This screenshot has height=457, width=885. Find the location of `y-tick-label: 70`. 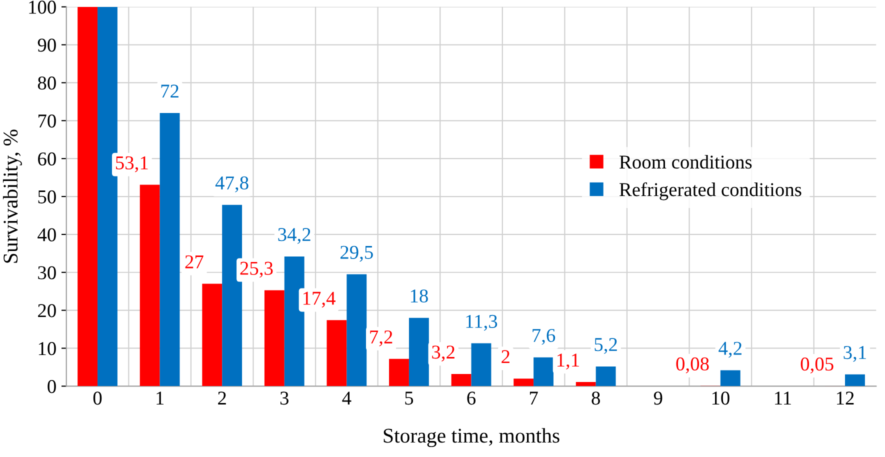

y-tick-label: 70 is located at coordinates (47, 121).